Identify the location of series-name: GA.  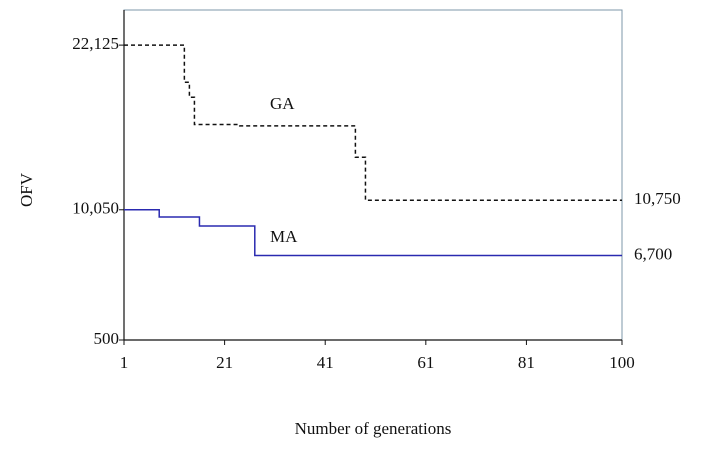
(282, 103).